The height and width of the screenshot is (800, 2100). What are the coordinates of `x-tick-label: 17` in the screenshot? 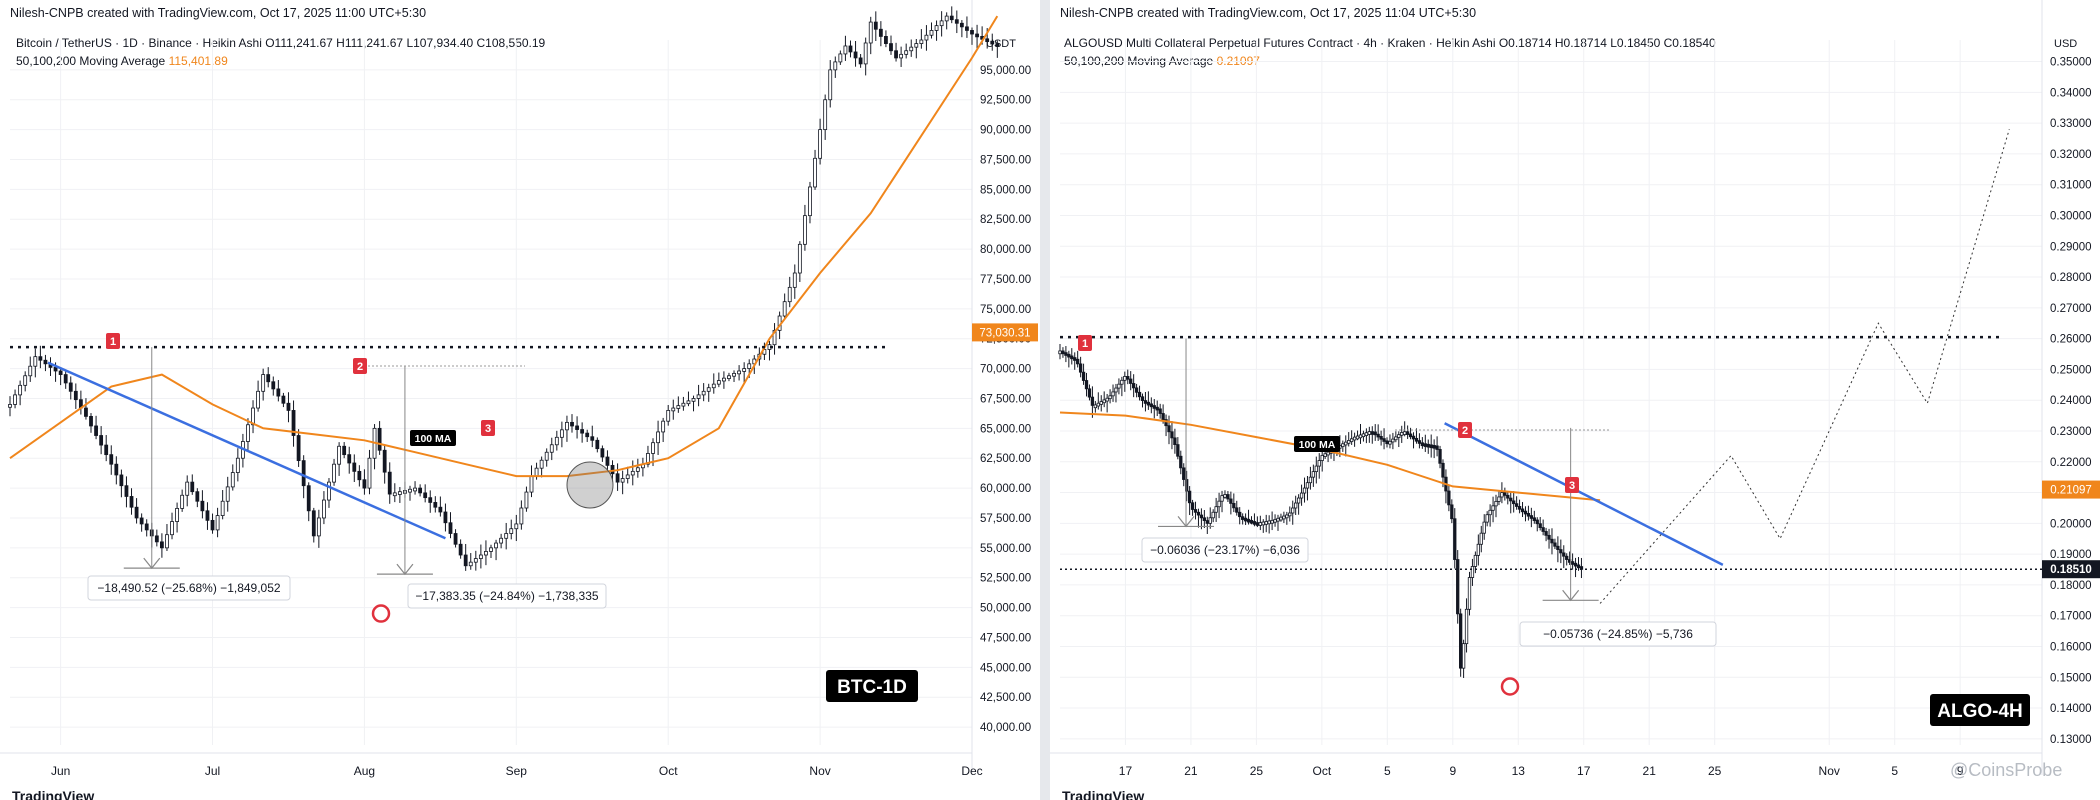 It's located at (1584, 771).